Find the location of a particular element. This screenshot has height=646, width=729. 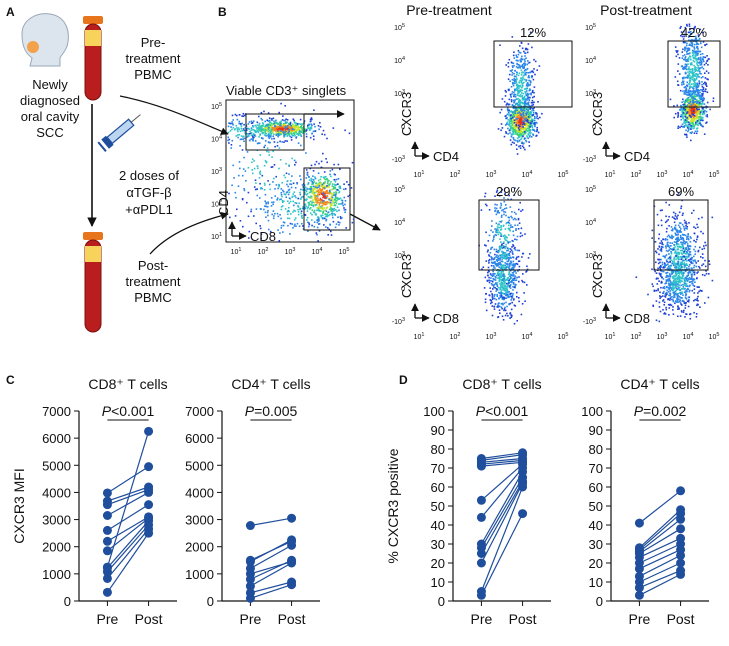

x-tick-label: 105 is located at coordinates (344, 251).